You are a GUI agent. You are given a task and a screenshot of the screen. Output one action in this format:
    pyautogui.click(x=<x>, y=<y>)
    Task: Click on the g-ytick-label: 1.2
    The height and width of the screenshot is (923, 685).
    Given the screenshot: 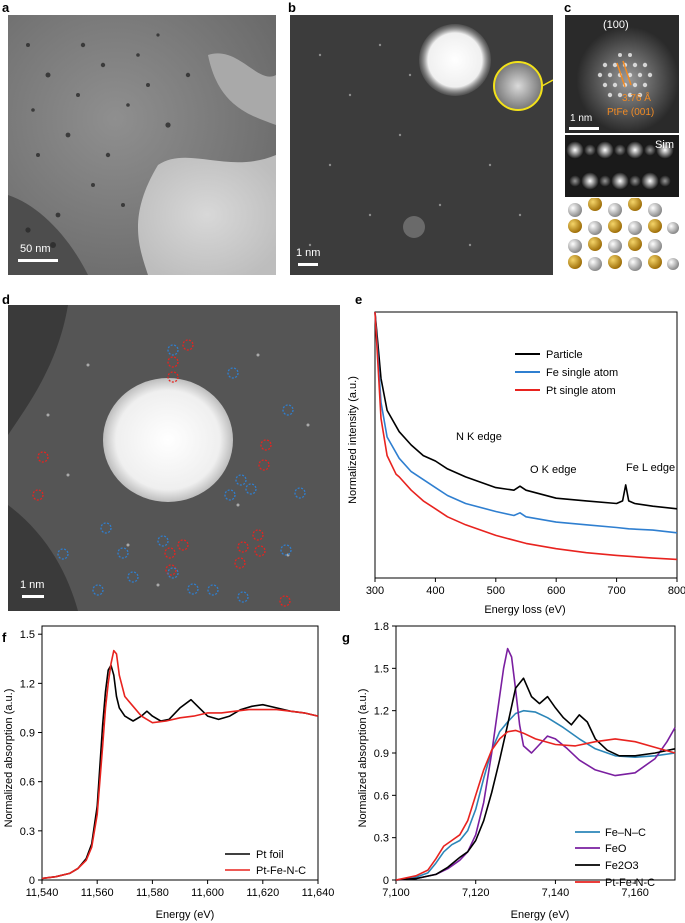 What is the action you would take?
    pyautogui.click(x=381, y=712)
    